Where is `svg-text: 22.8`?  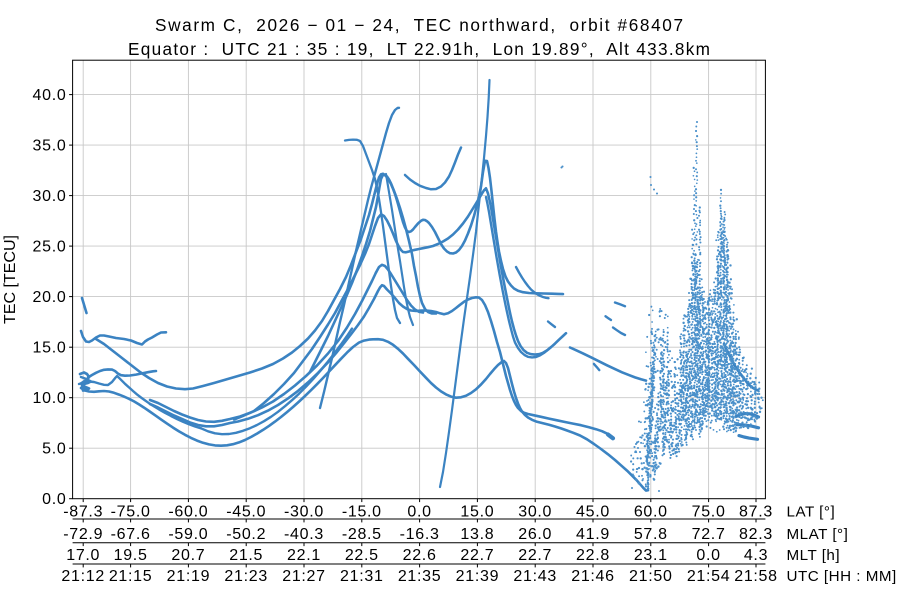 svg-text: 22.8 is located at coordinates (593, 555).